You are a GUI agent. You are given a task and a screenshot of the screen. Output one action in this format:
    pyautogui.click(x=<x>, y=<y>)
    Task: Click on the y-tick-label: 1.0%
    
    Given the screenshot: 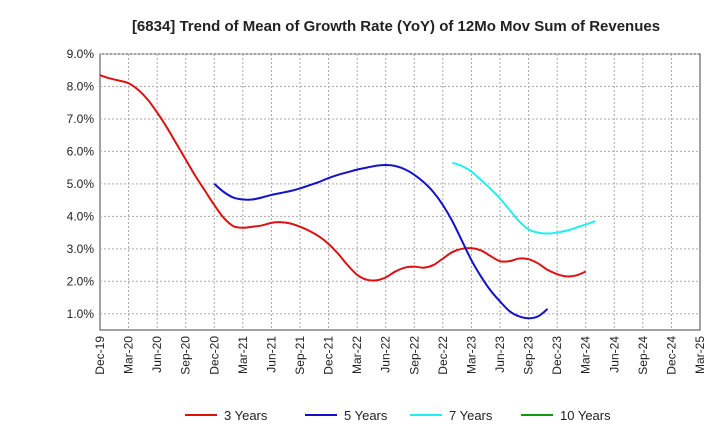 What is the action you would take?
    pyautogui.click(x=81, y=314)
    